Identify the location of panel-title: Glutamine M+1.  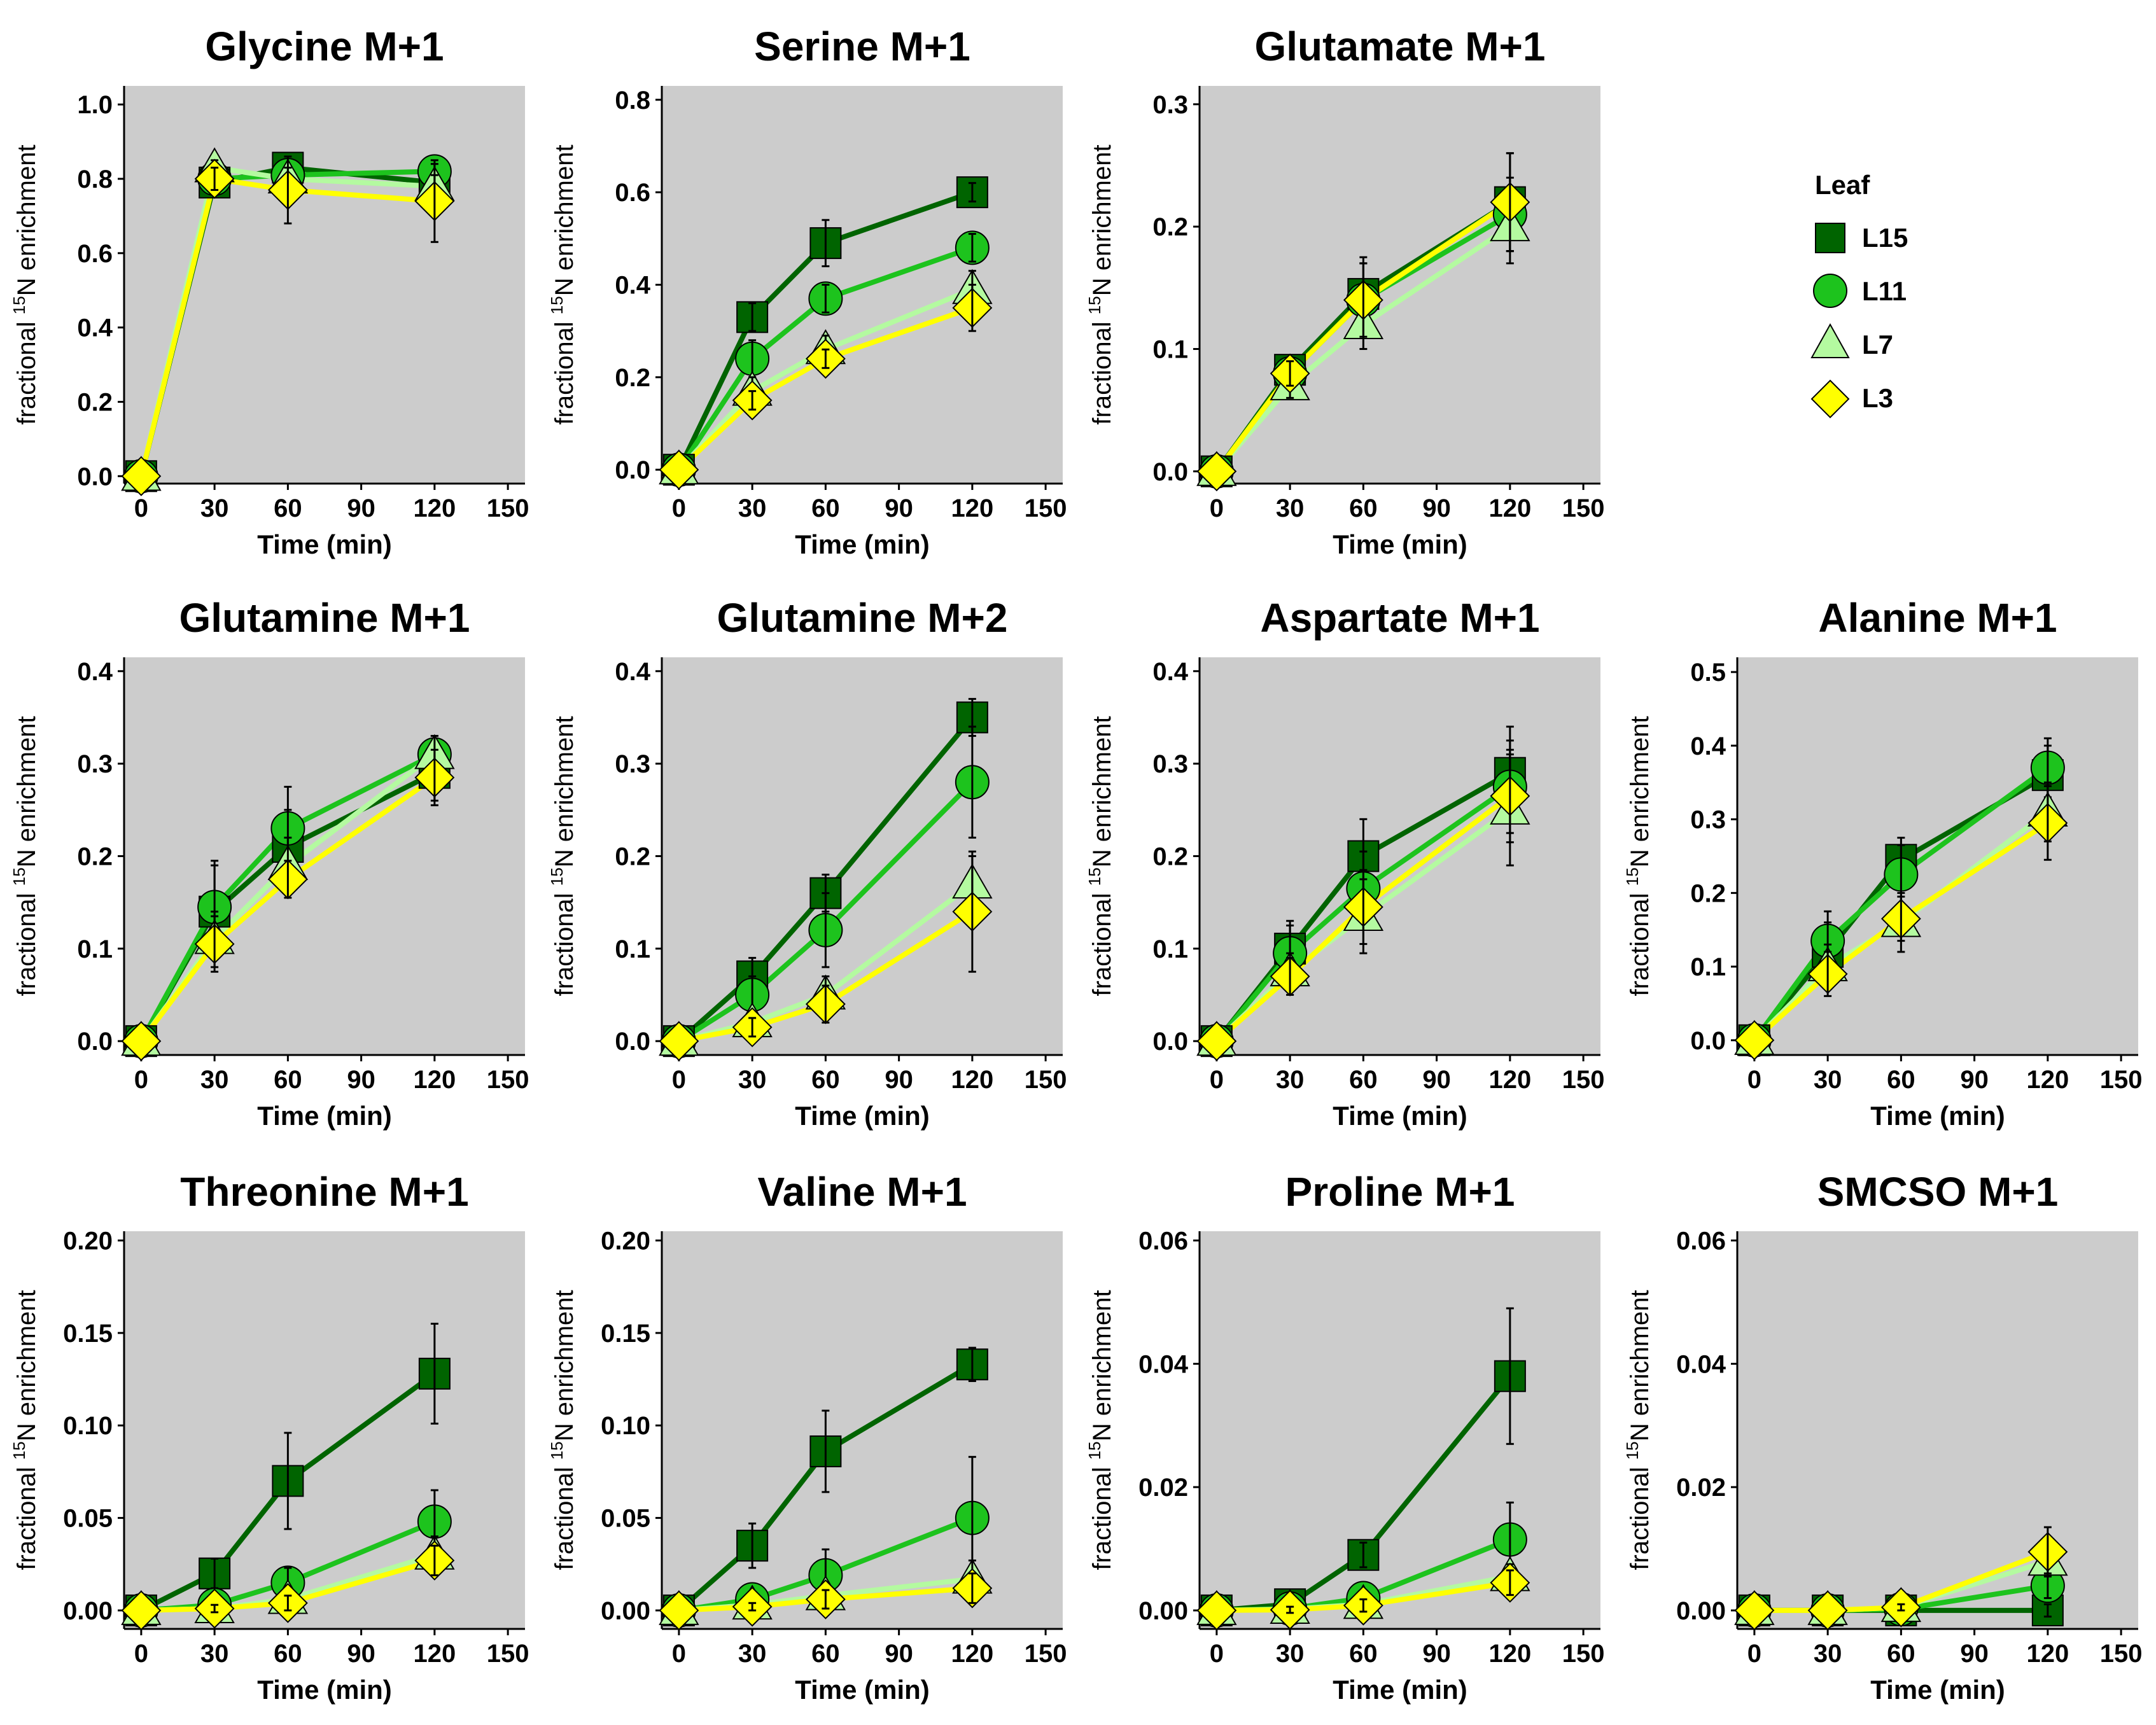
(324, 618).